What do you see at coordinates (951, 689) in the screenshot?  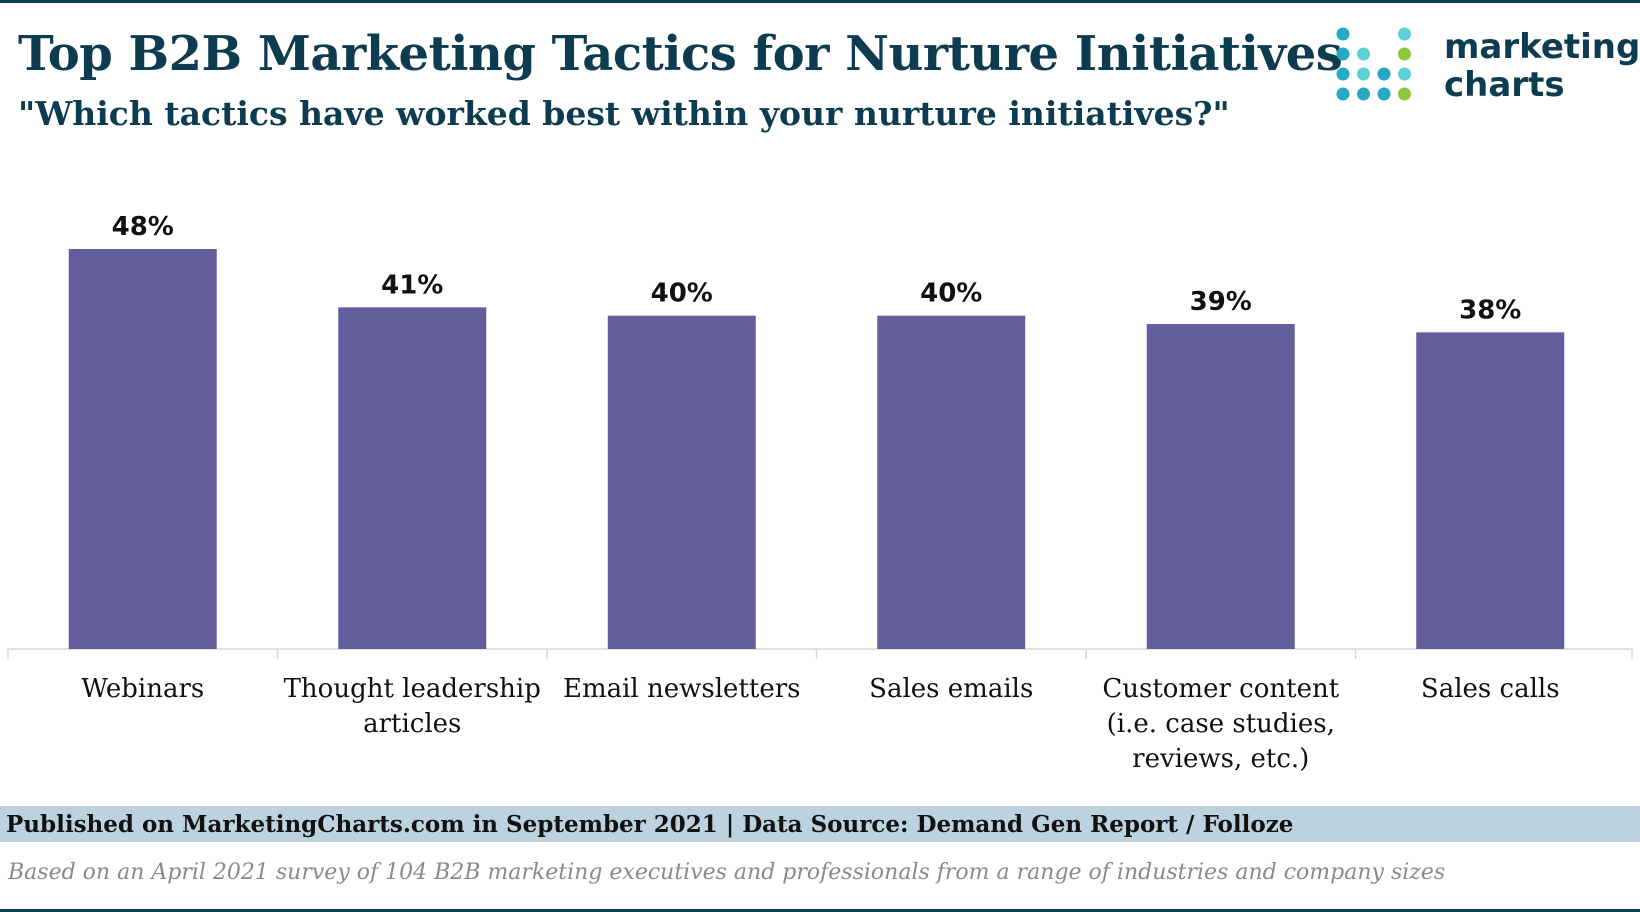 I see `category-label: Sales emails` at bounding box center [951, 689].